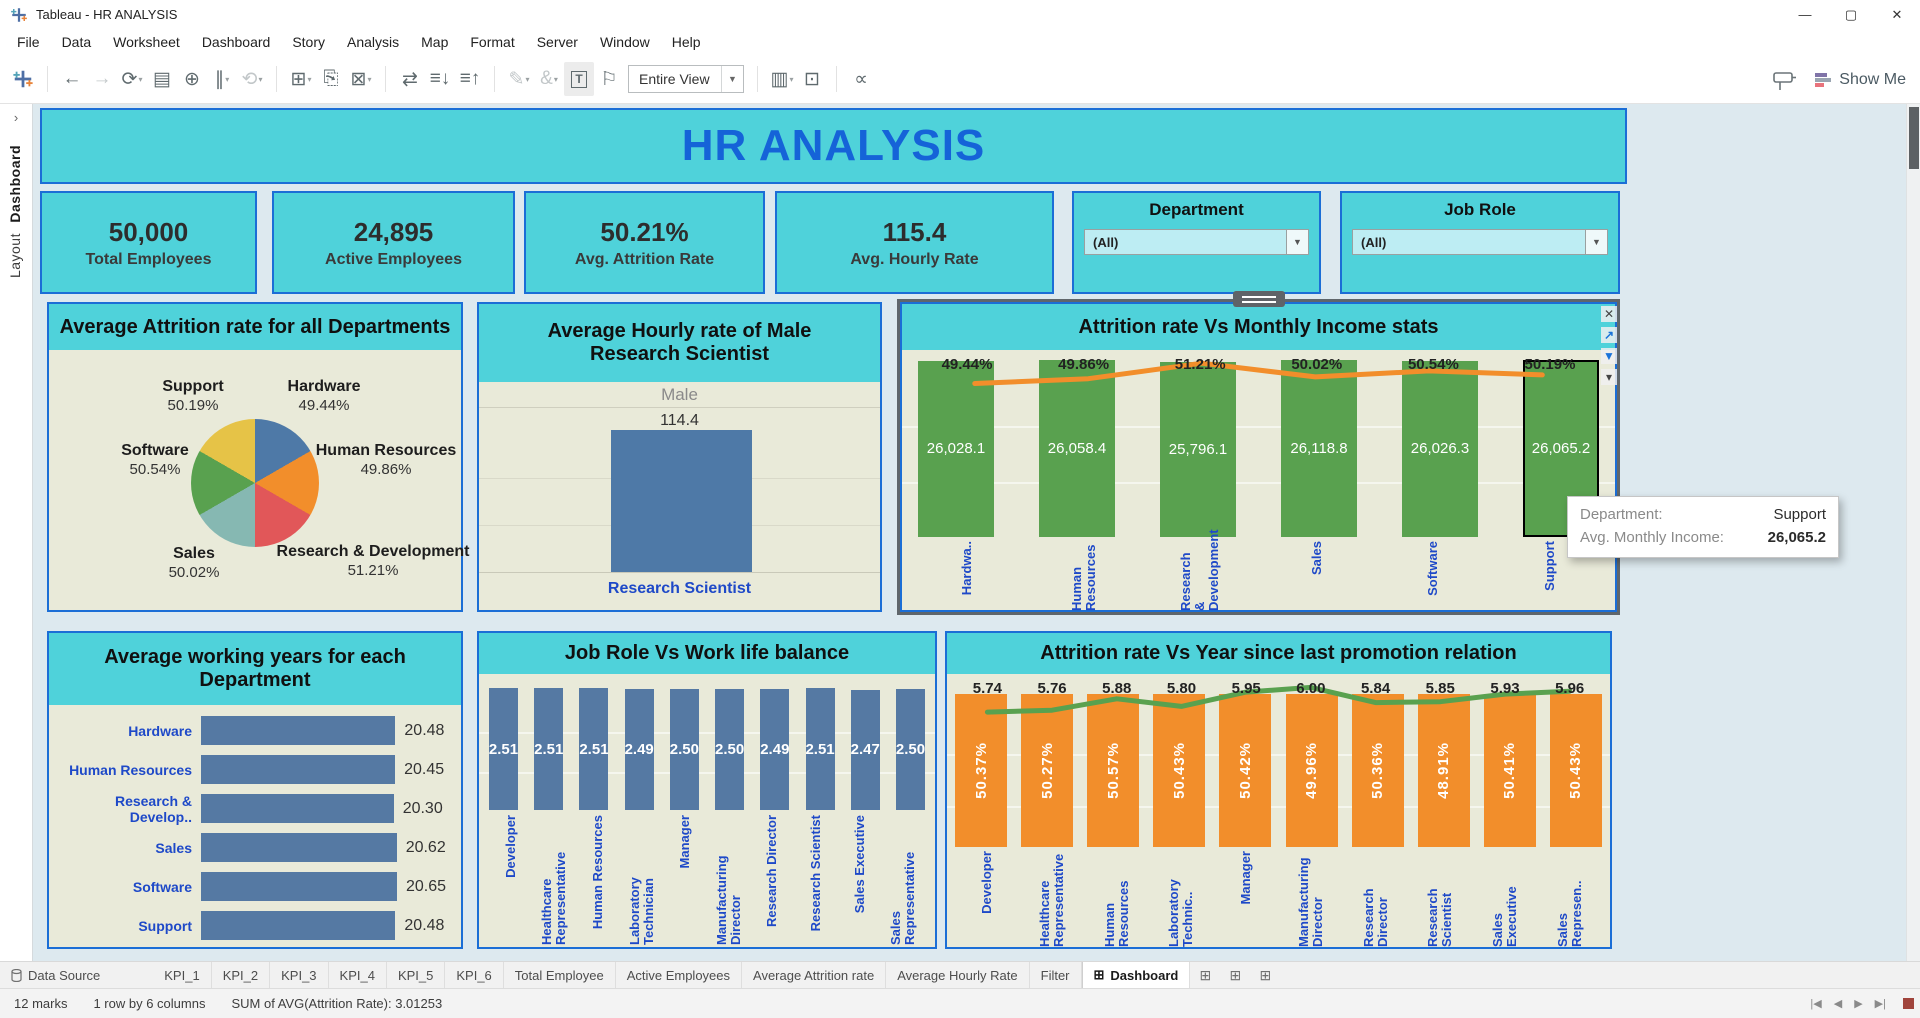  What do you see at coordinates (416, 975) in the screenshot?
I see `sheet-tab-kpi-5: KPI_5` at bounding box center [416, 975].